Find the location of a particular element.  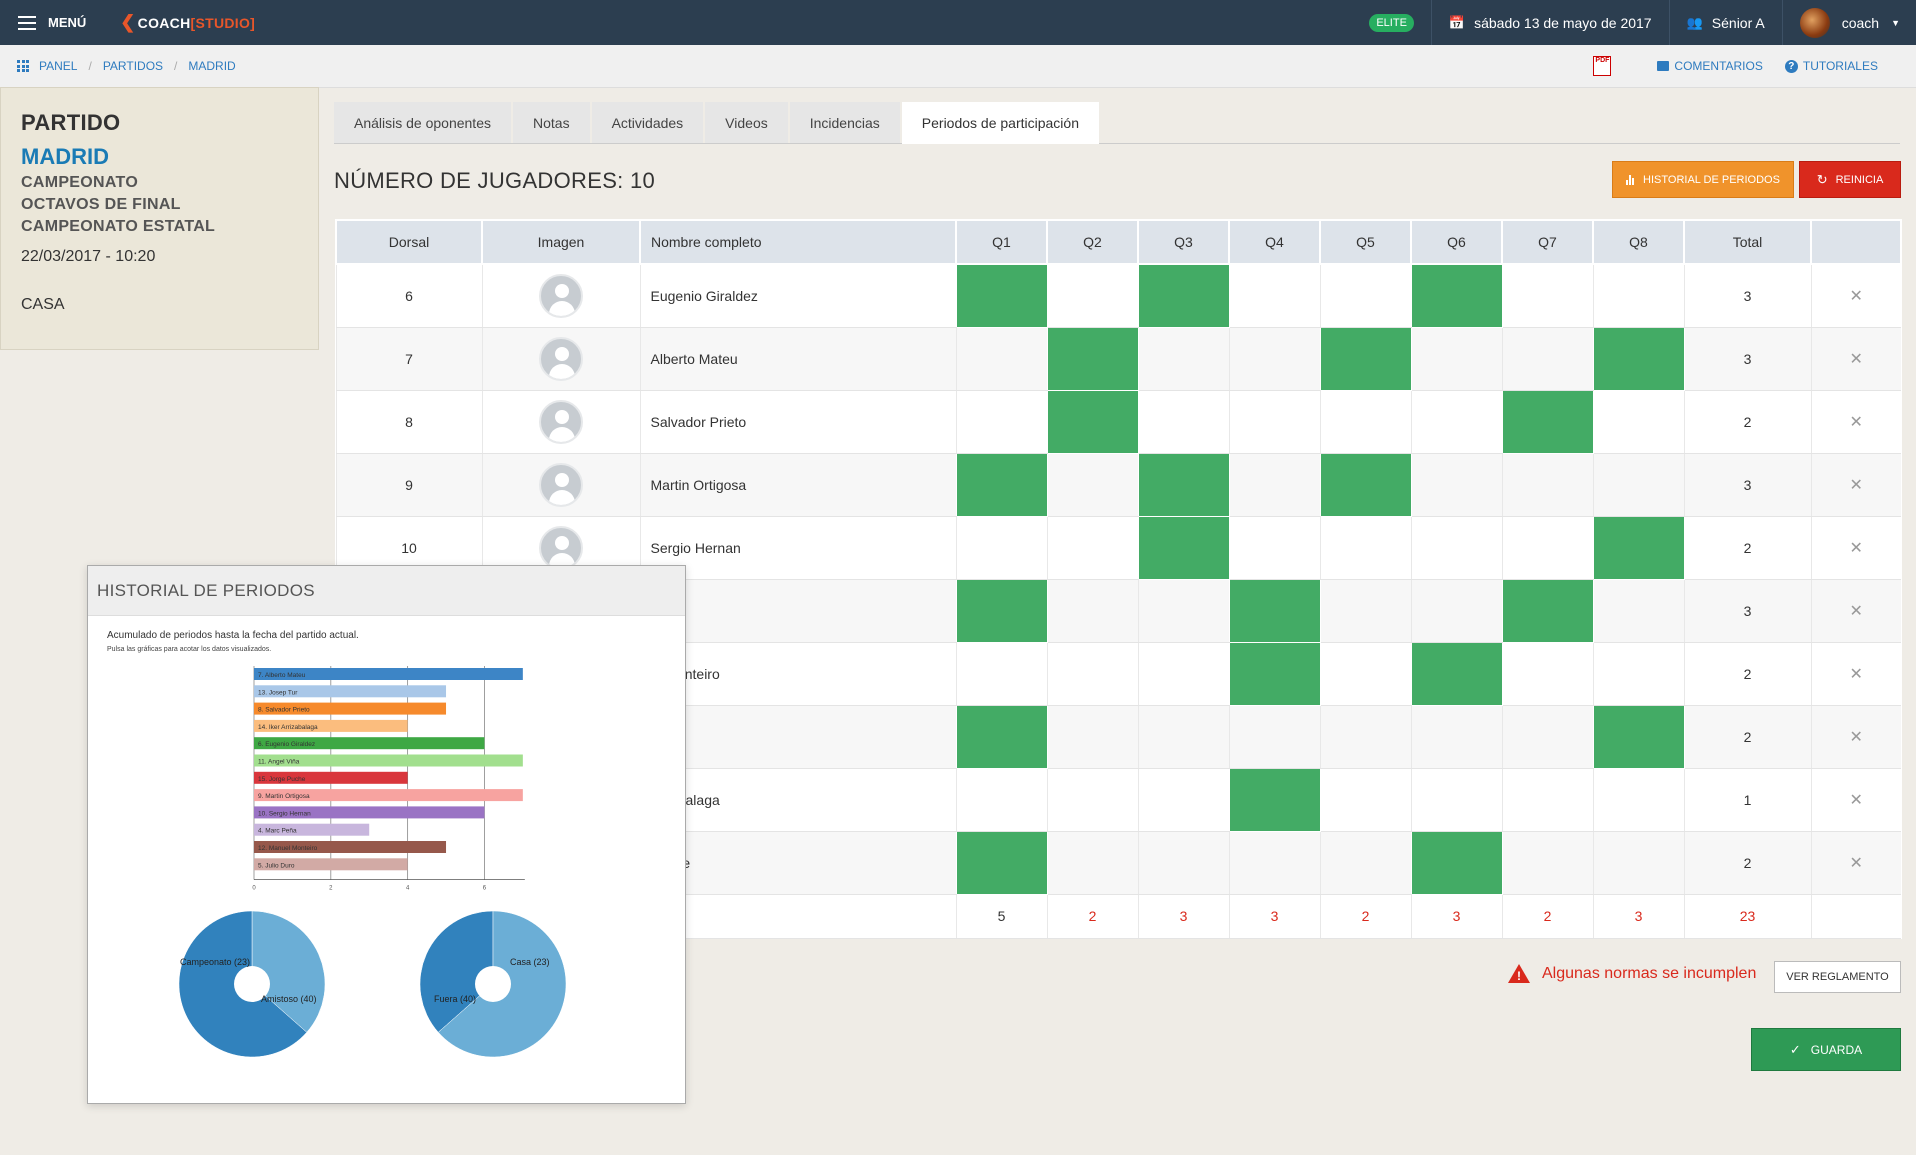

save-button: ✓ GUARDA is located at coordinates (1826, 1049).